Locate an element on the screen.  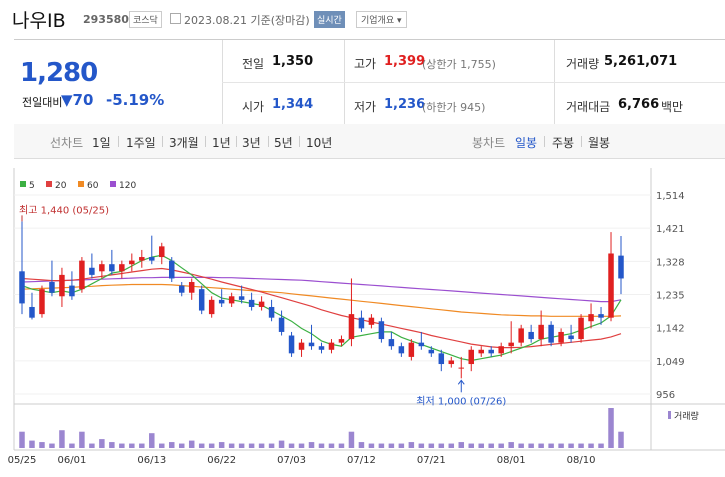
ma60-line is located at coordinates (321, 300).